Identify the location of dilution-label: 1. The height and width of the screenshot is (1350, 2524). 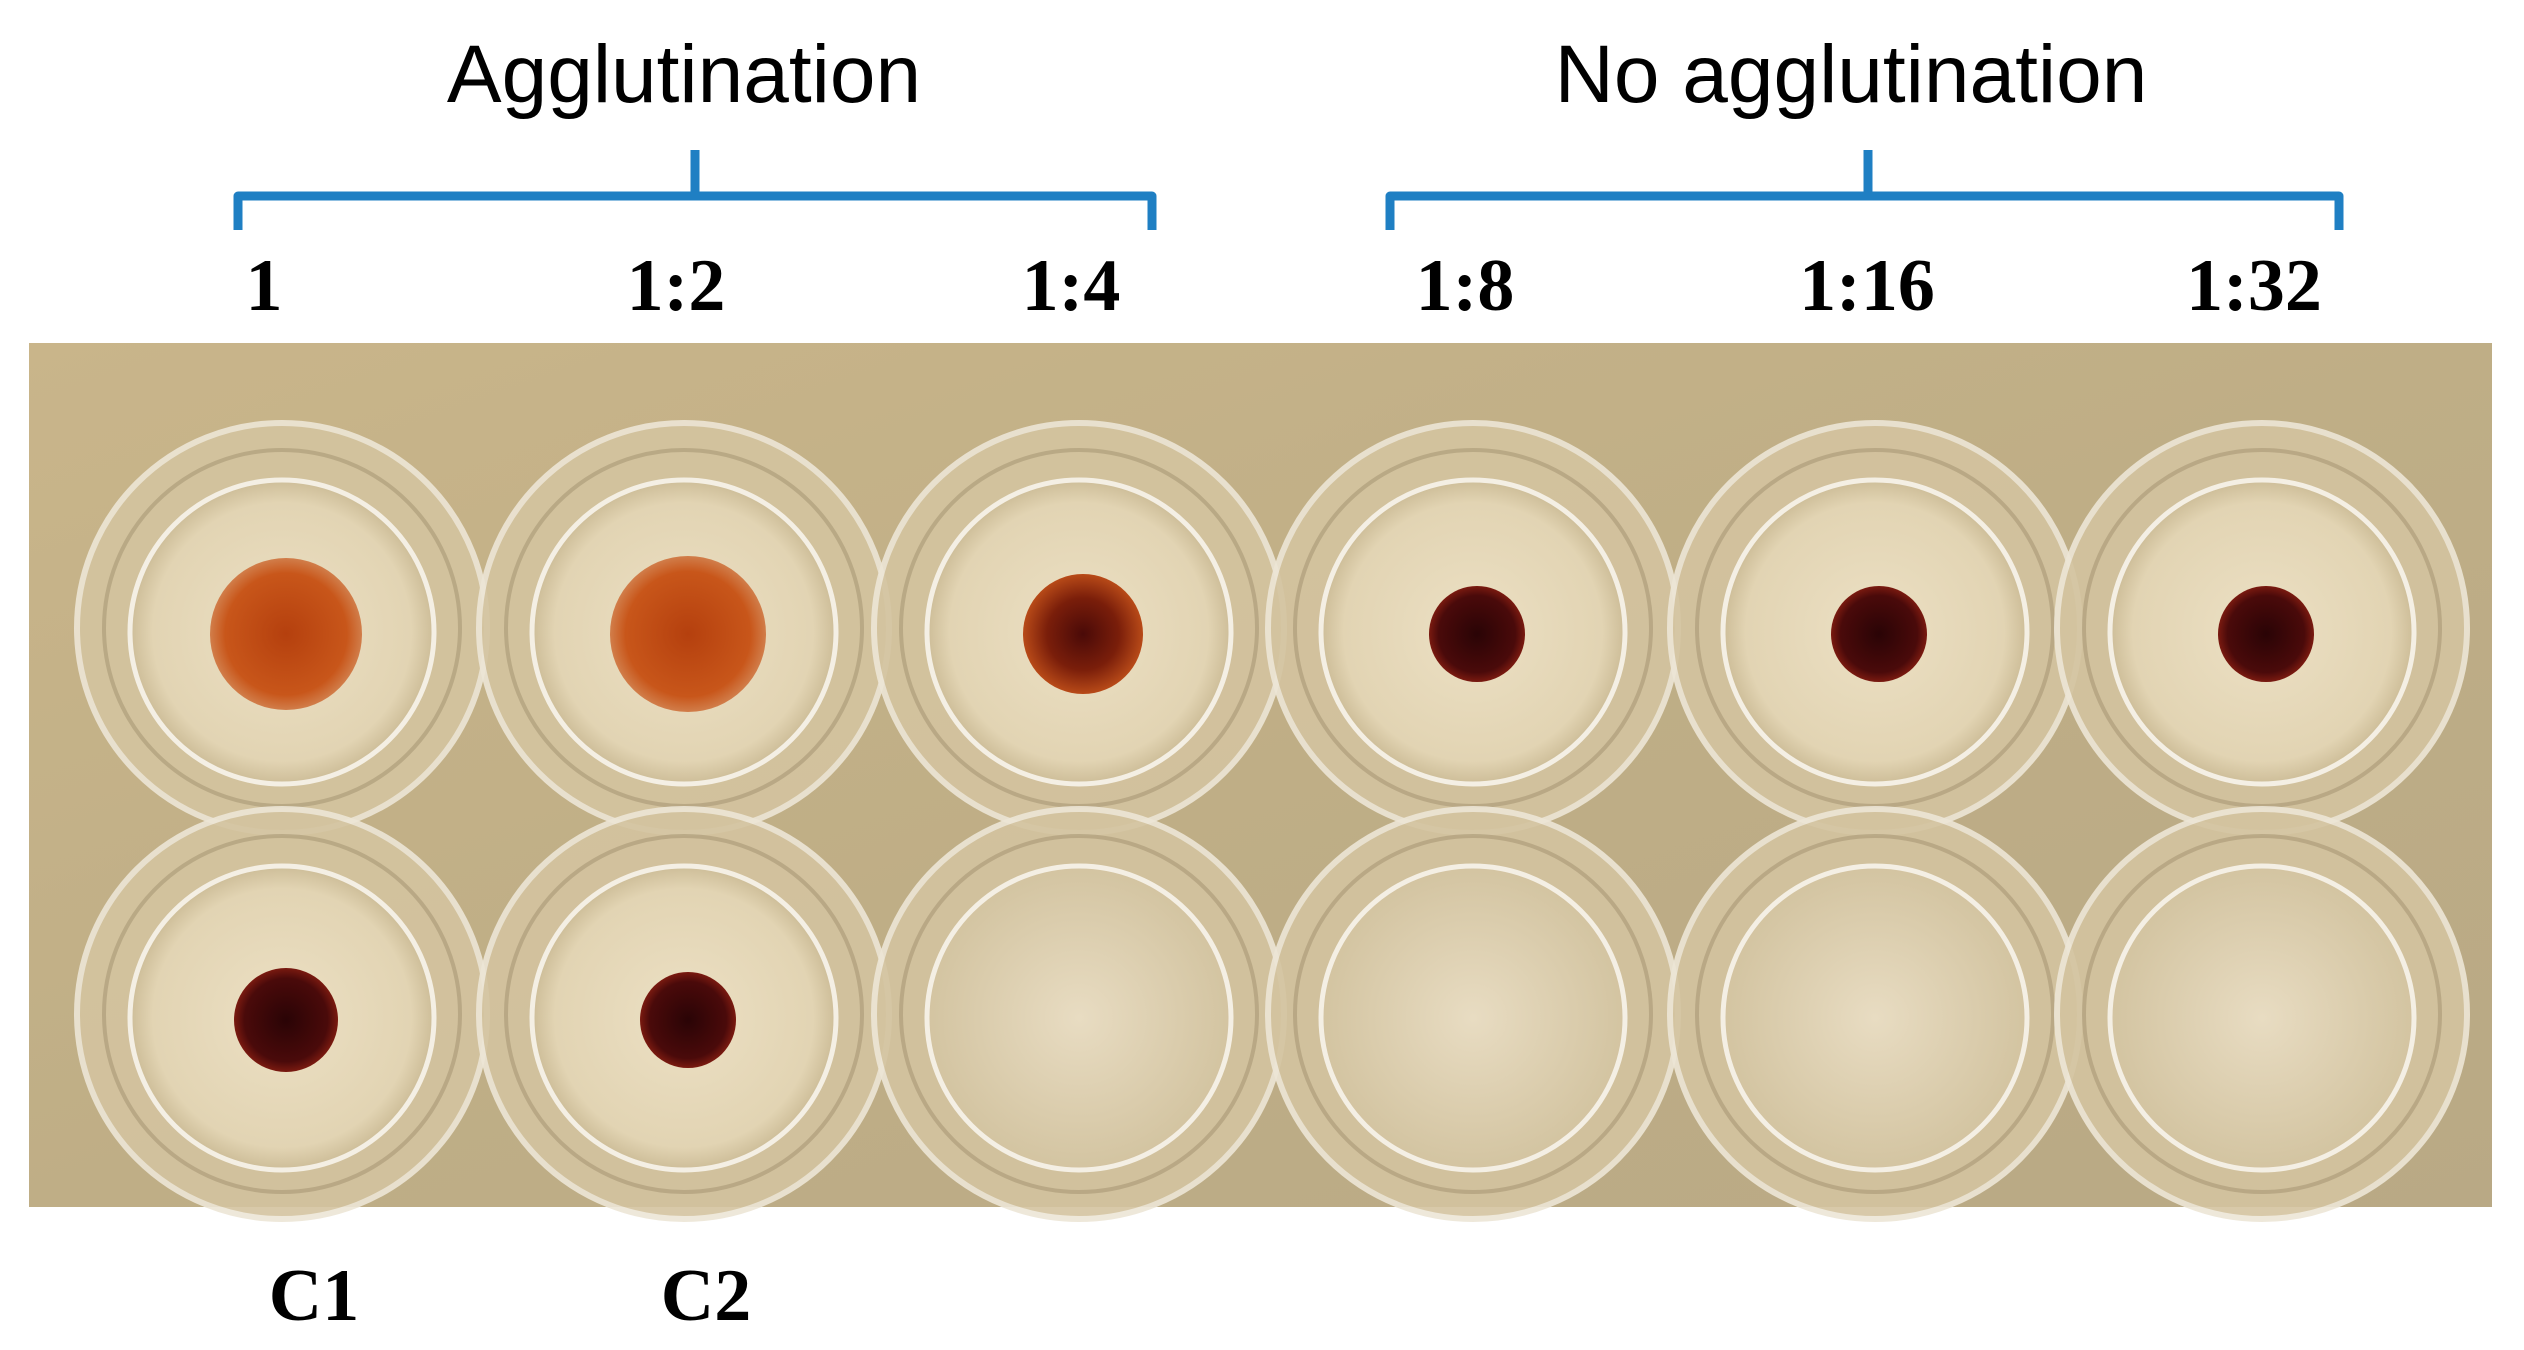
(264, 286).